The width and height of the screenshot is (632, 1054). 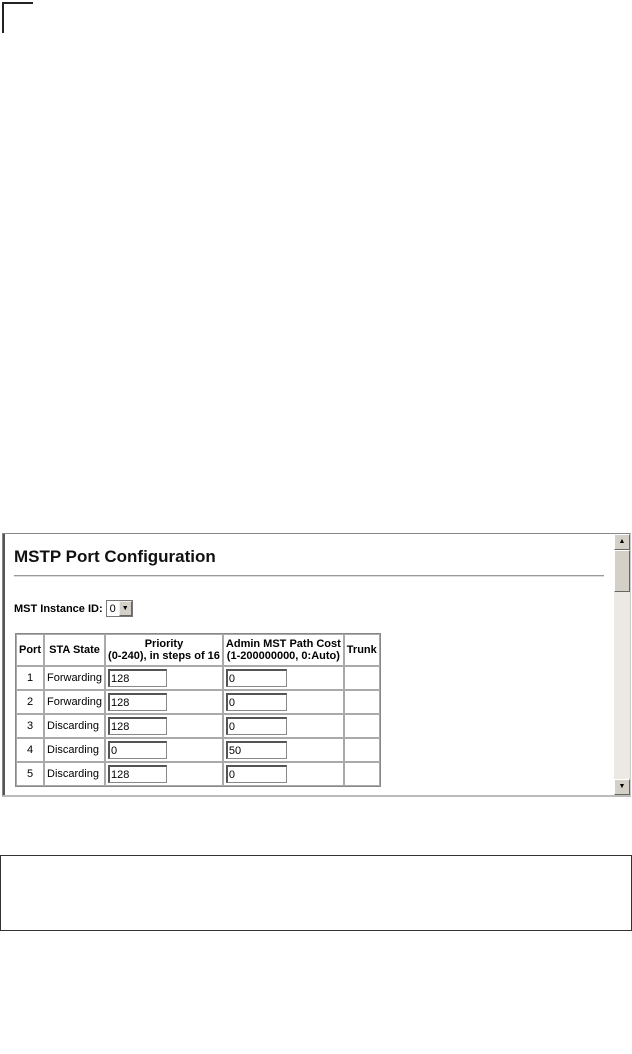 What do you see at coordinates (283, 644) in the screenshot?
I see `header-cost-title: Admin MST Path Cost` at bounding box center [283, 644].